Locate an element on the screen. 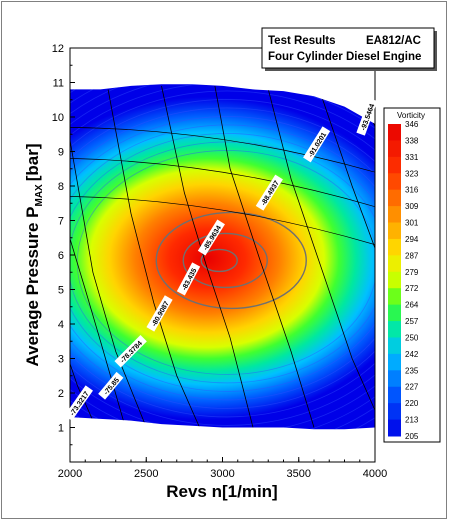  legend-level: 257 is located at coordinates (412, 321).